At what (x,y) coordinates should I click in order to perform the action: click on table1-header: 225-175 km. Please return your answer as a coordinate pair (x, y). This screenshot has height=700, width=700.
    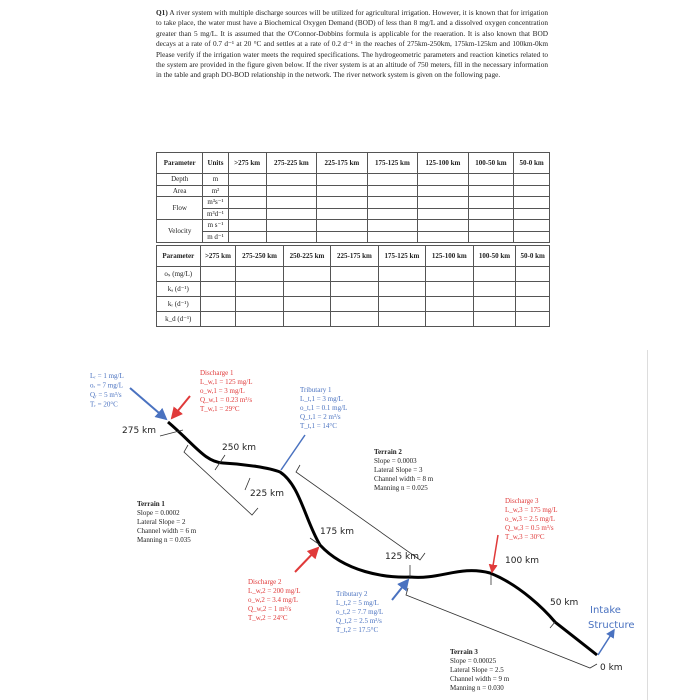
    Looking at the image, I should click on (342, 163).